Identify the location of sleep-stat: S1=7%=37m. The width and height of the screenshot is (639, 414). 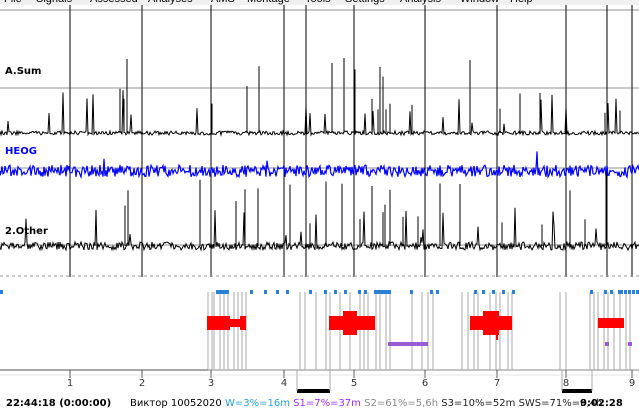
(325, 403).